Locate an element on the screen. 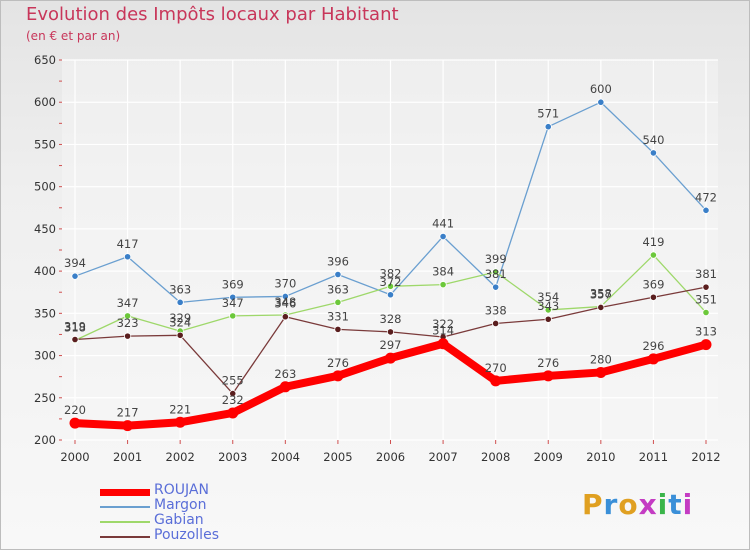 This screenshot has height=550, width=750. data-label: 297 is located at coordinates (391, 345).